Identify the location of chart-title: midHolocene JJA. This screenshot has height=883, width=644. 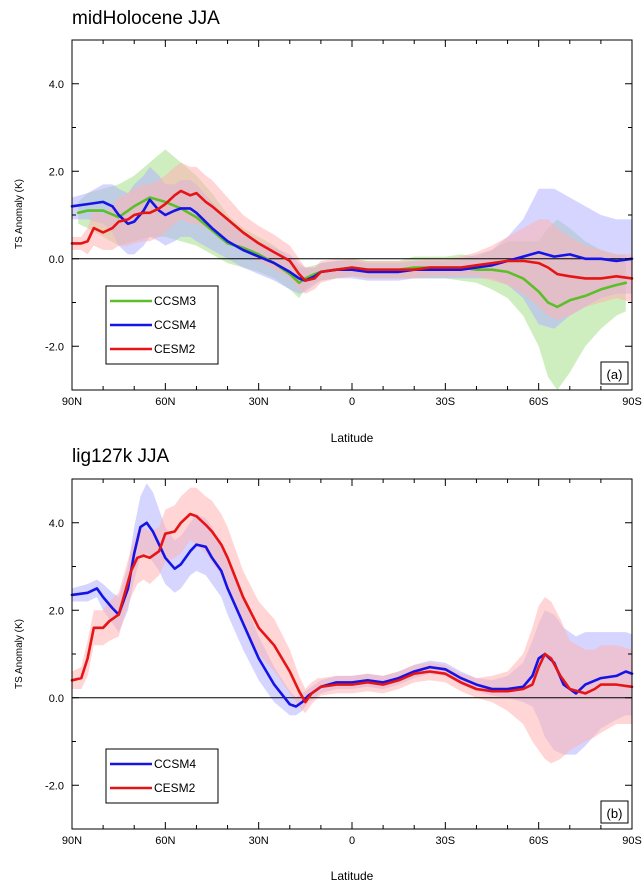
(146, 18).